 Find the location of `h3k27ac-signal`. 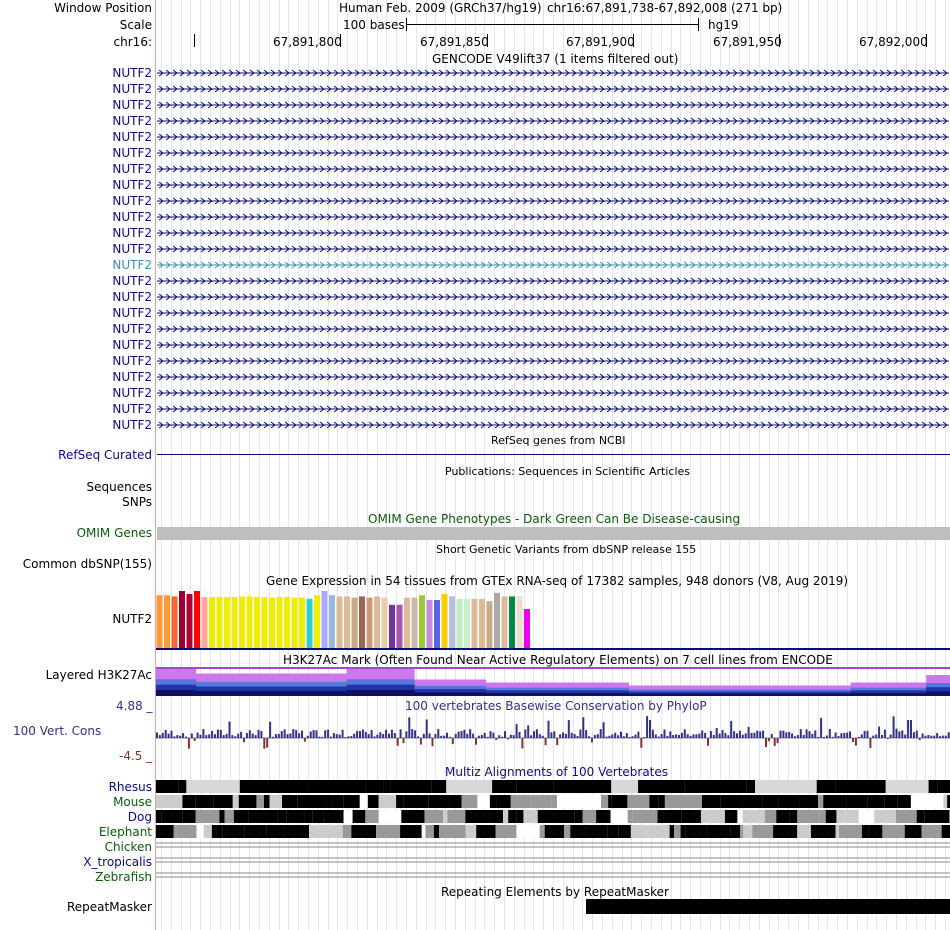

h3k27ac-signal is located at coordinates (553, 682).